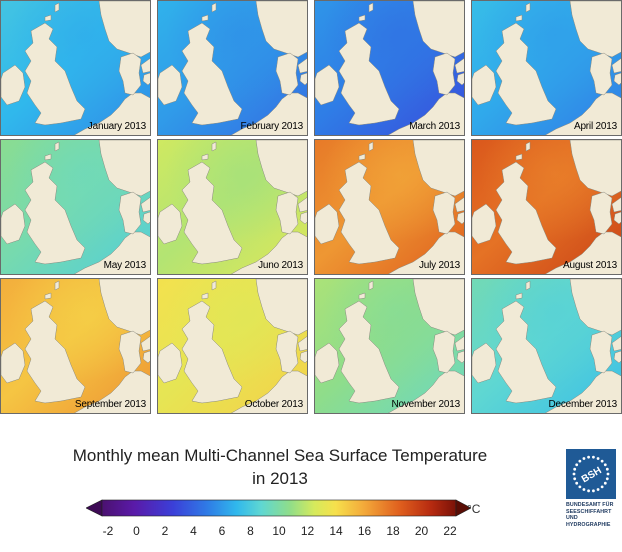  I want to click on map-panel: November 2013, so click(389, 346).